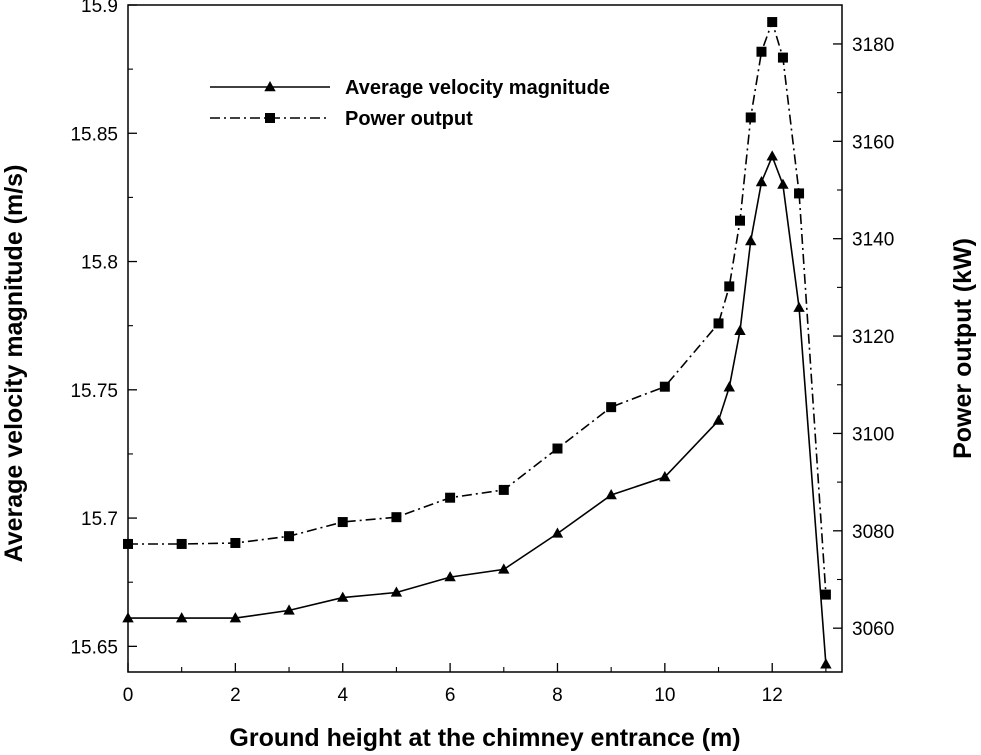  I want to click on y-left-tick-label: 15.65, so click(94, 647).